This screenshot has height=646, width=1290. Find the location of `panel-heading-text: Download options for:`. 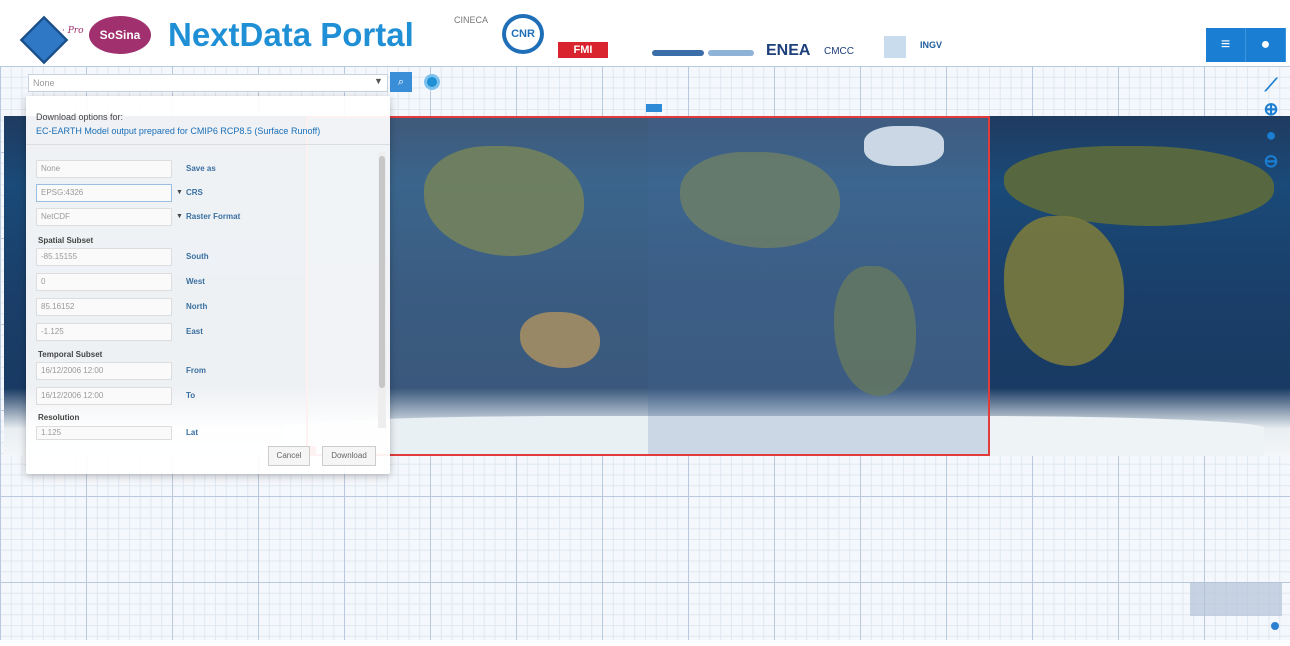

panel-heading-text: Download options for: is located at coordinates (80, 117).